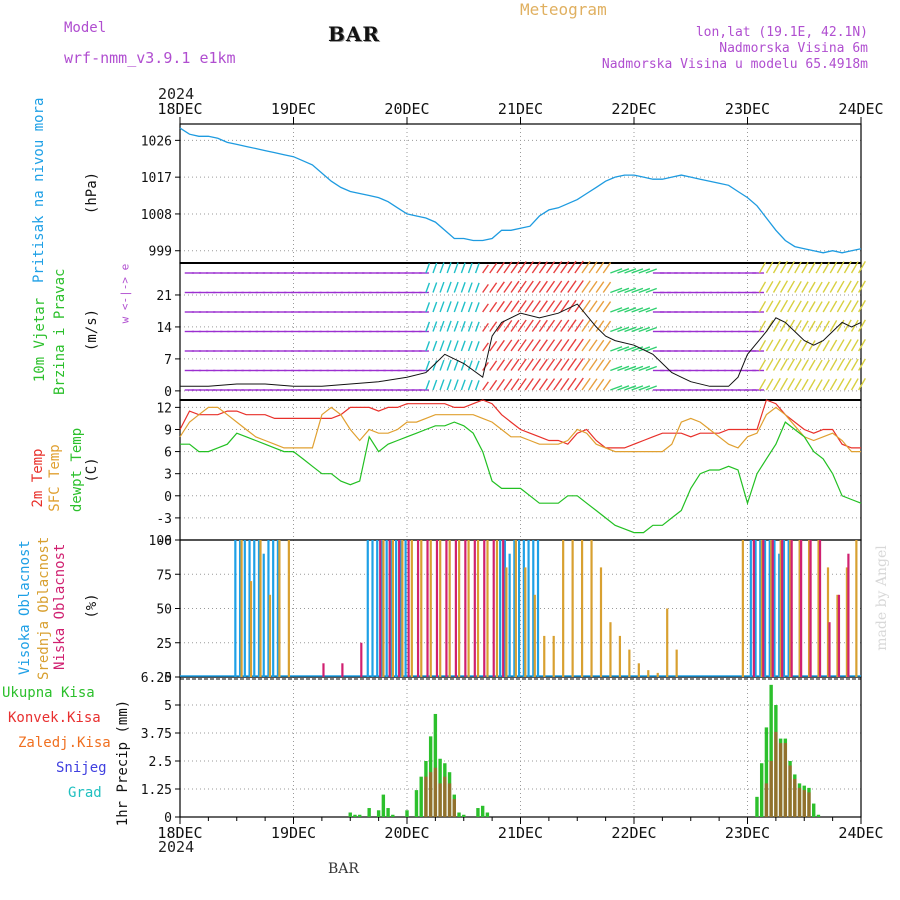 Image resolution: width=900 pixels, height=900 pixels. I want to click on x-tick-label-bottom: 20DEC, so click(406, 833).